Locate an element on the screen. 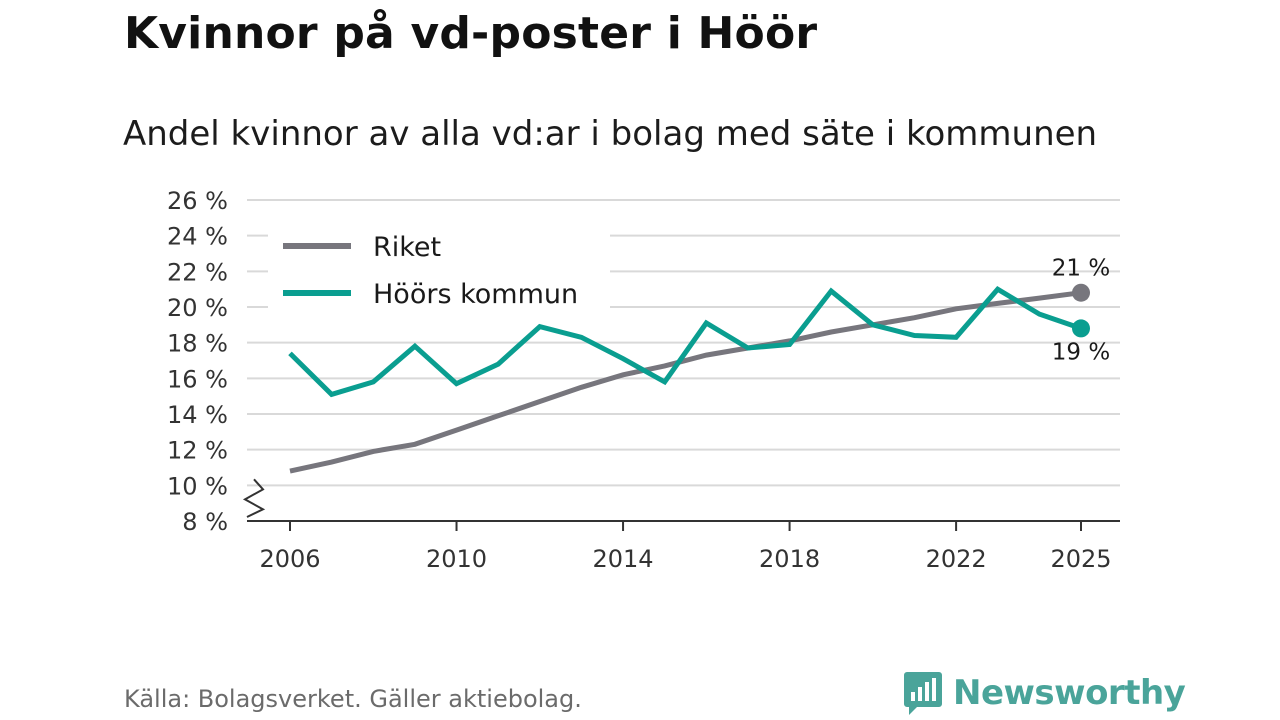 This screenshot has height=720, width=1280. newsworthy-logo-icon is located at coordinates (923, 693).